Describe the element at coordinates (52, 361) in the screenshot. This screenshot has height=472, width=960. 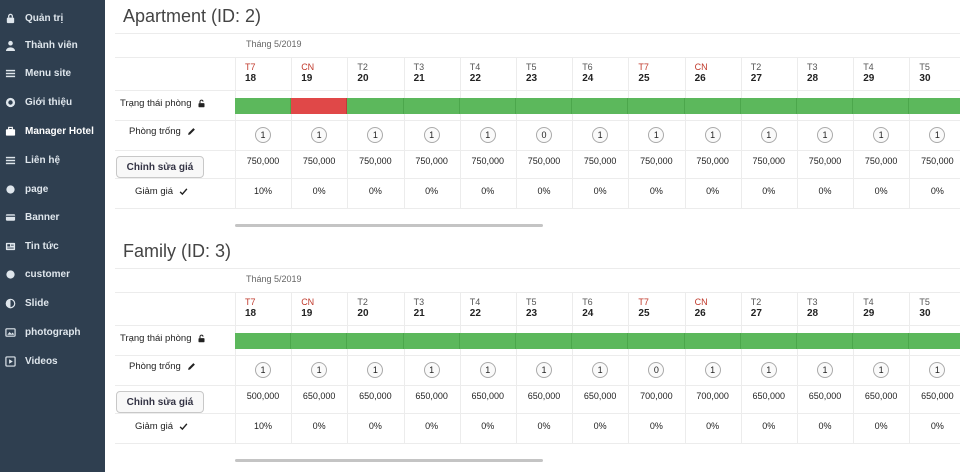
I see `sidebar-item-videos: Videos` at that location.